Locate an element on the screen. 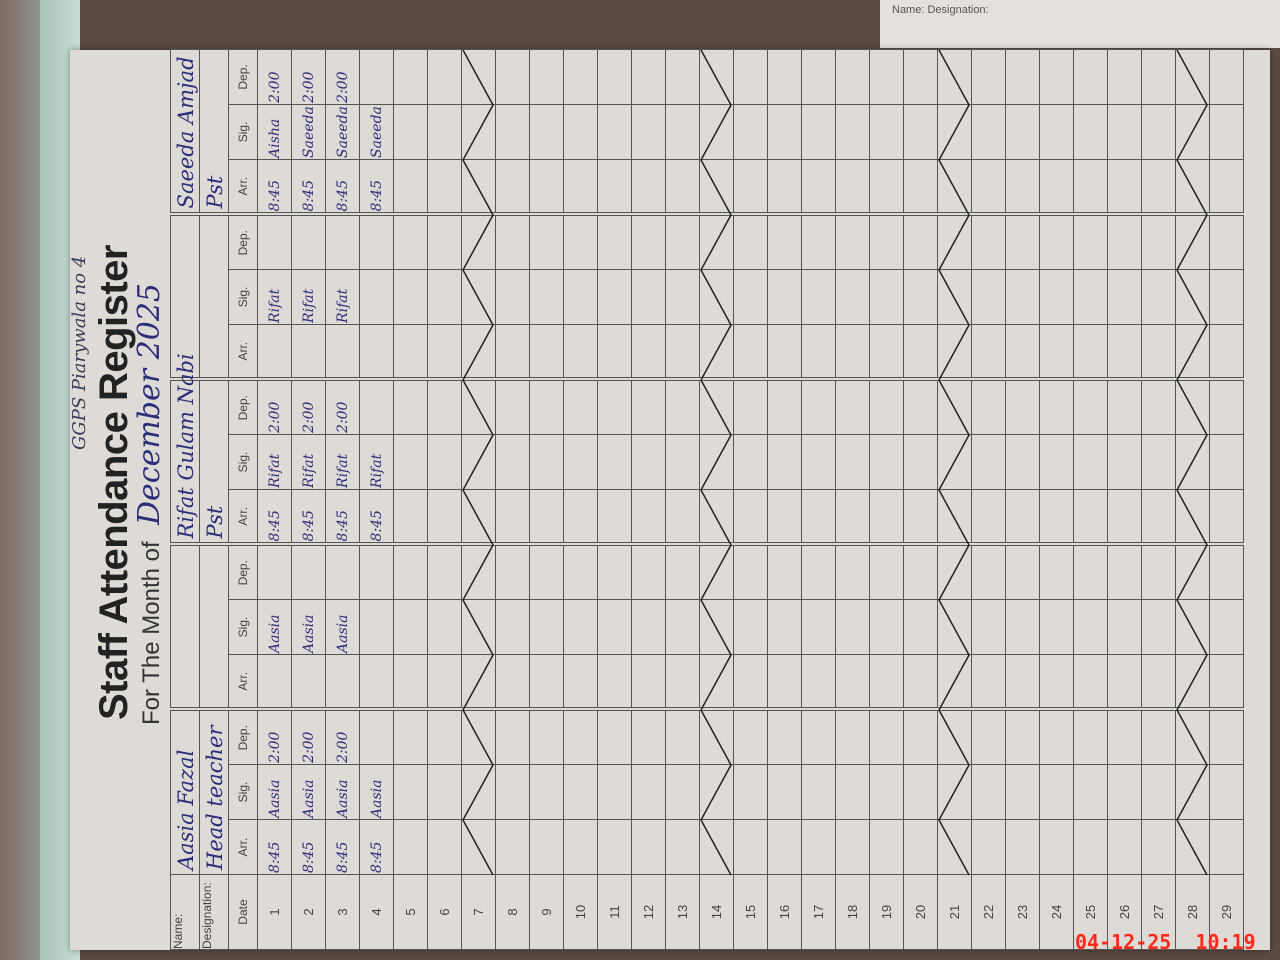 The image size is (1280, 960). date-cell: 11 is located at coordinates (614, 912).